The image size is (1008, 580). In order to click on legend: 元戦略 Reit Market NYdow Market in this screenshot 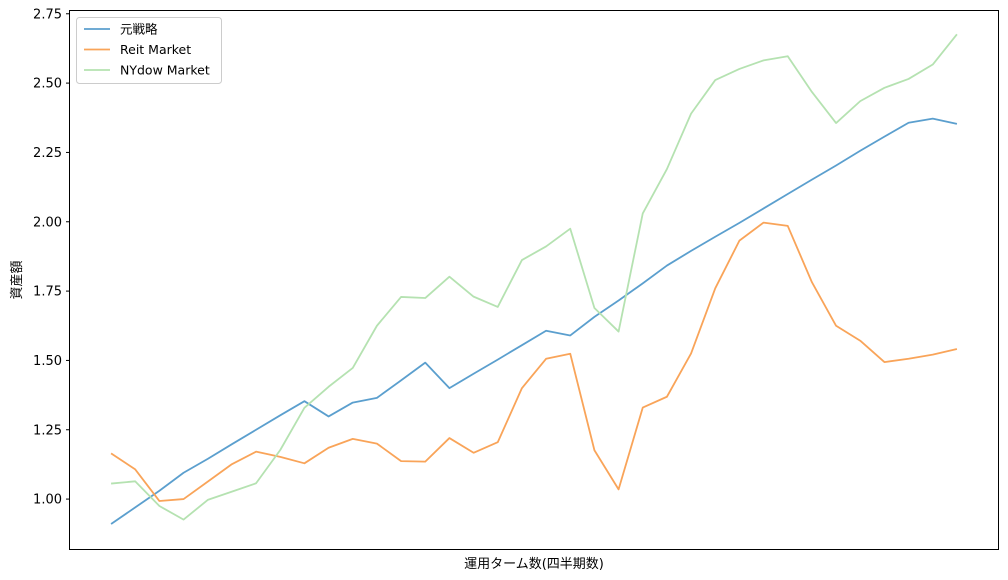, I will do `click(149, 50)`.